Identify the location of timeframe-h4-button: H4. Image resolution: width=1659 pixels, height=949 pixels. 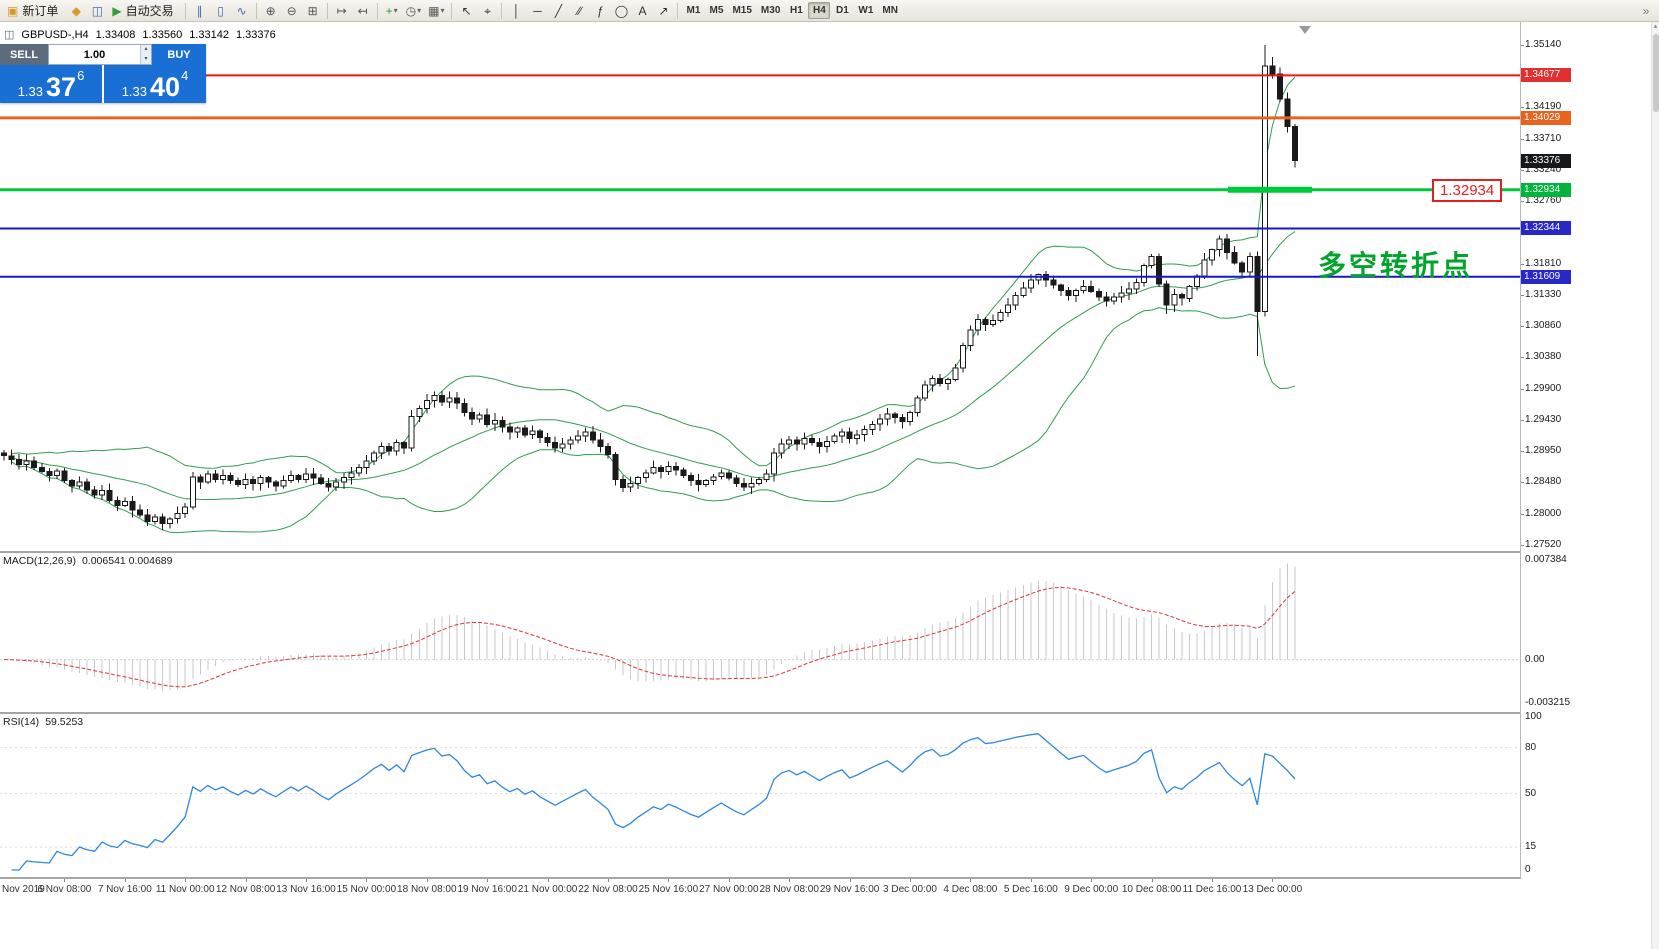
(819, 10).